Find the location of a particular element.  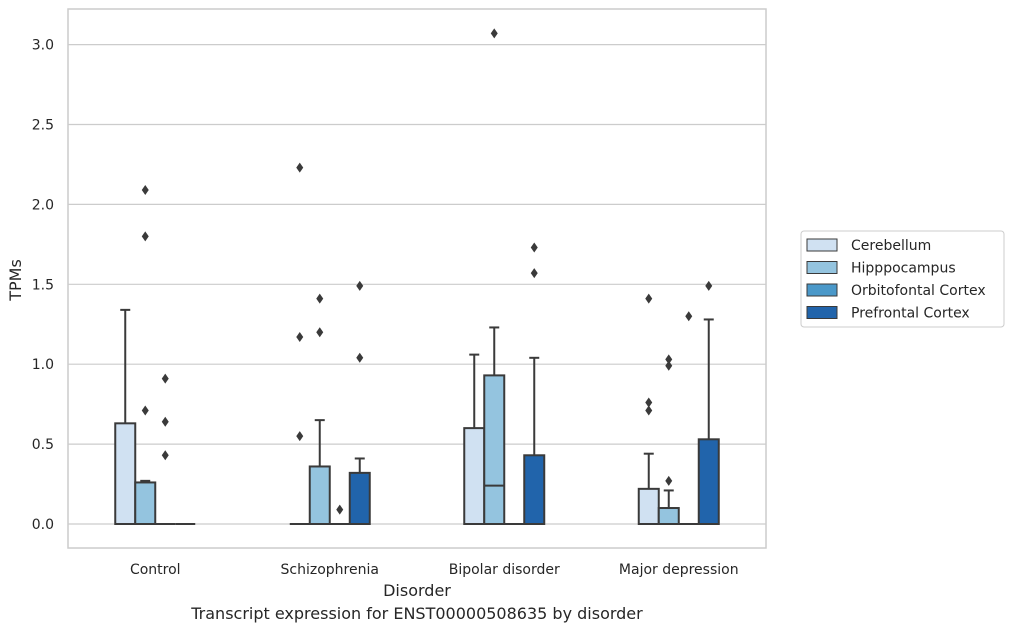

y-tick-labels: 0.0 0.5 1.0 1.5 2.0 2.5 3.0 is located at coordinates (43, 285).